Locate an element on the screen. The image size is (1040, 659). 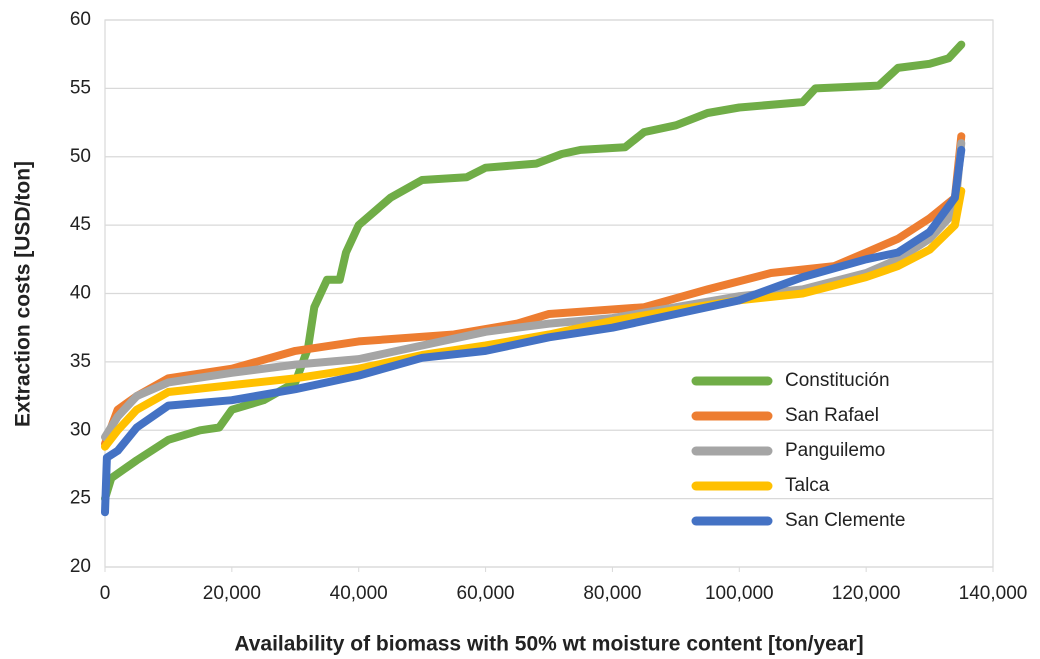
legend-label: Constitución is located at coordinates (837, 380).